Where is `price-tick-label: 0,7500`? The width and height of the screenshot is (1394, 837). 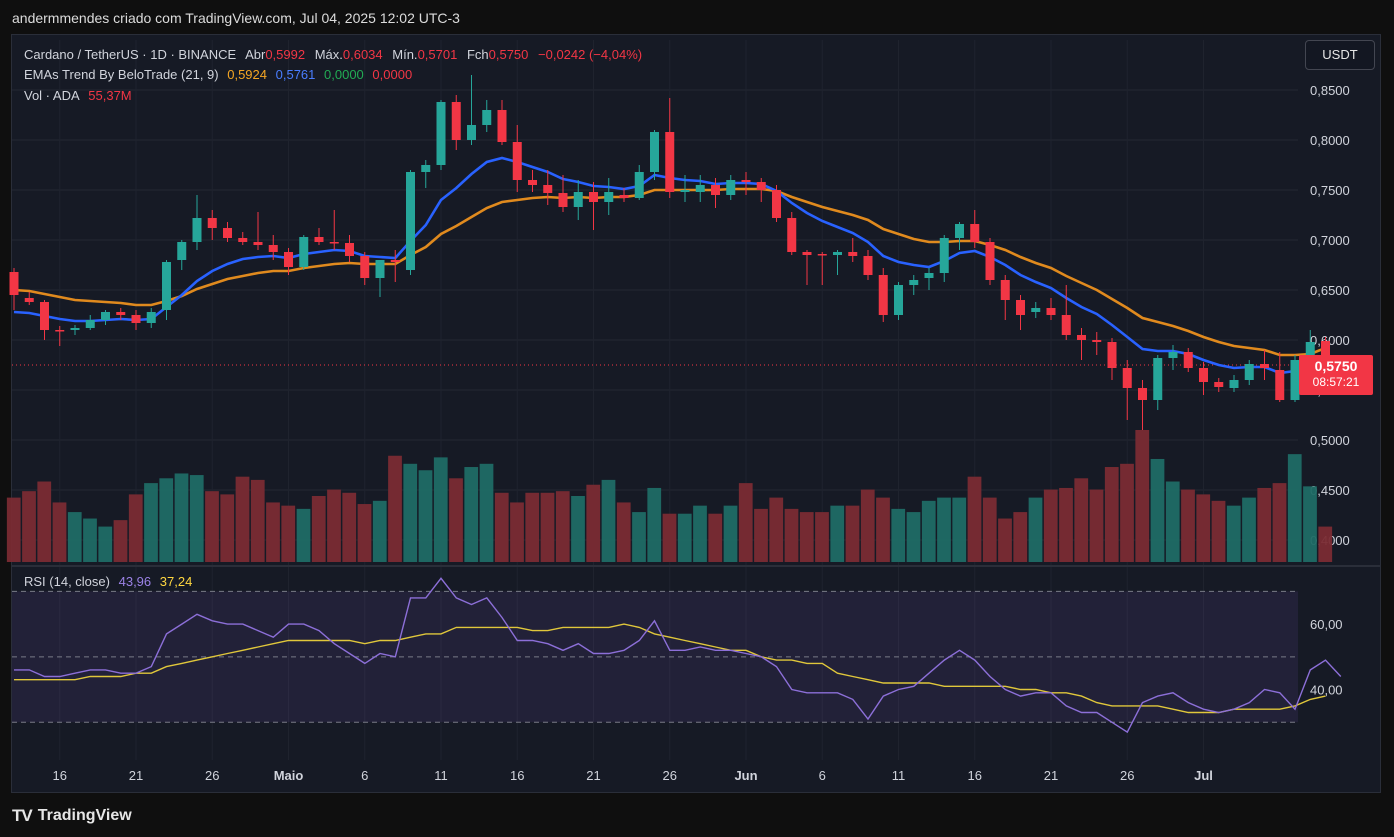
price-tick-label: 0,7500 is located at coordinates (1330, 190).